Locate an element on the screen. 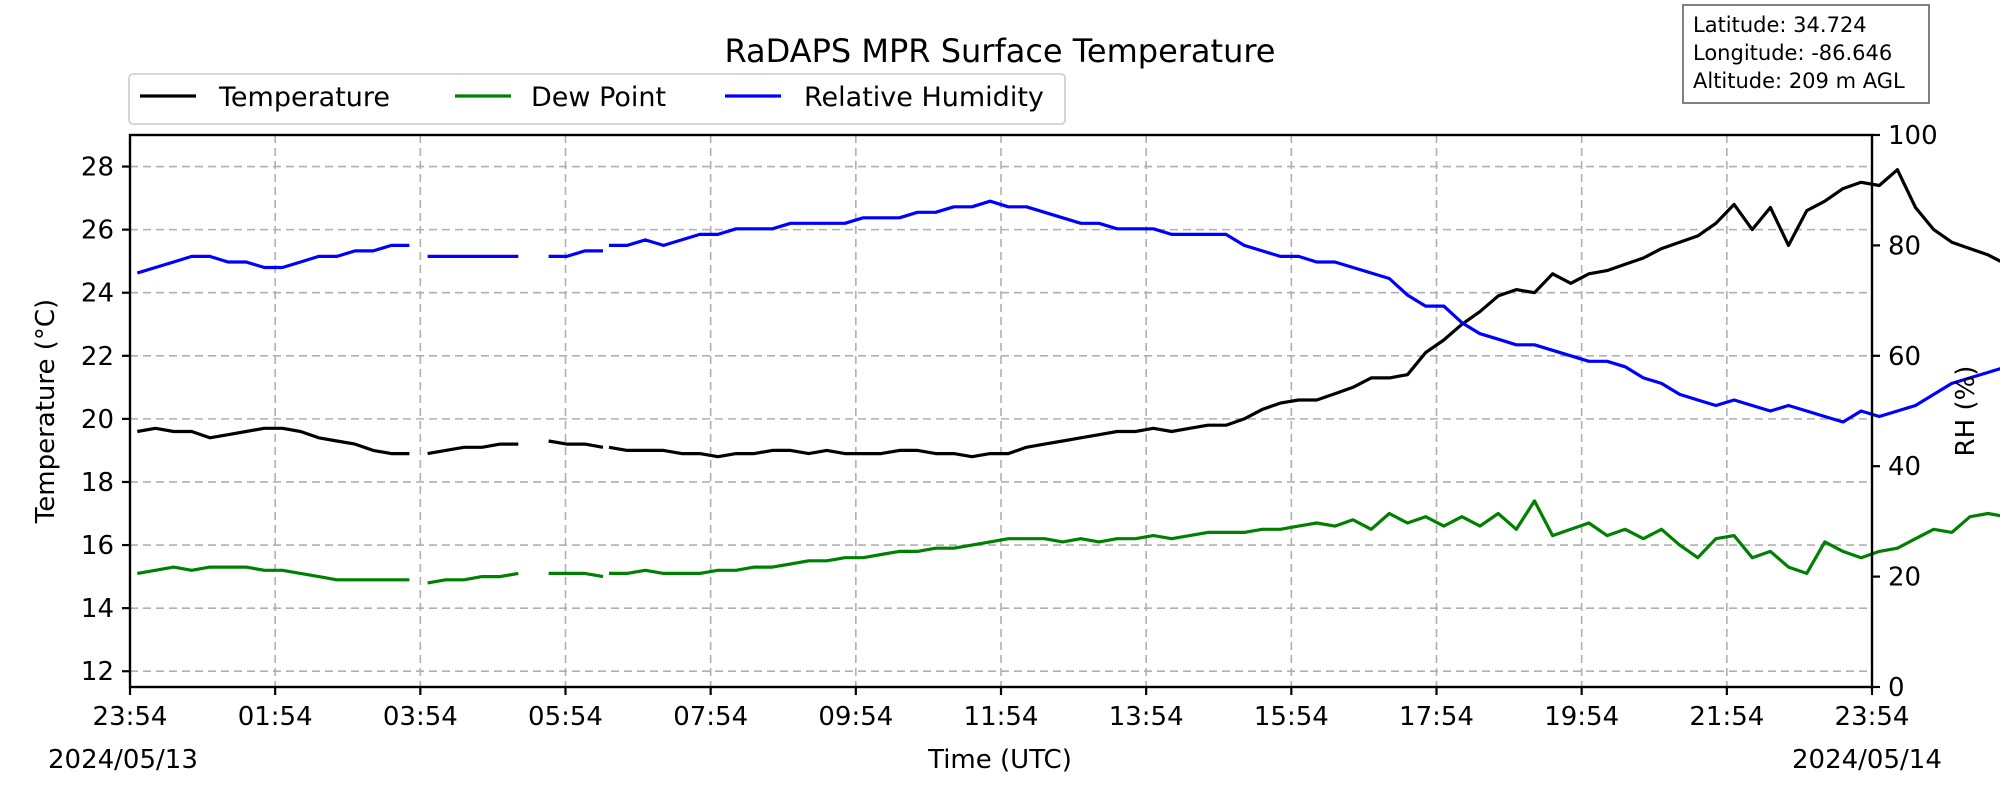  y-right-tick-label: 20 is located at coordinates (1904, 578).